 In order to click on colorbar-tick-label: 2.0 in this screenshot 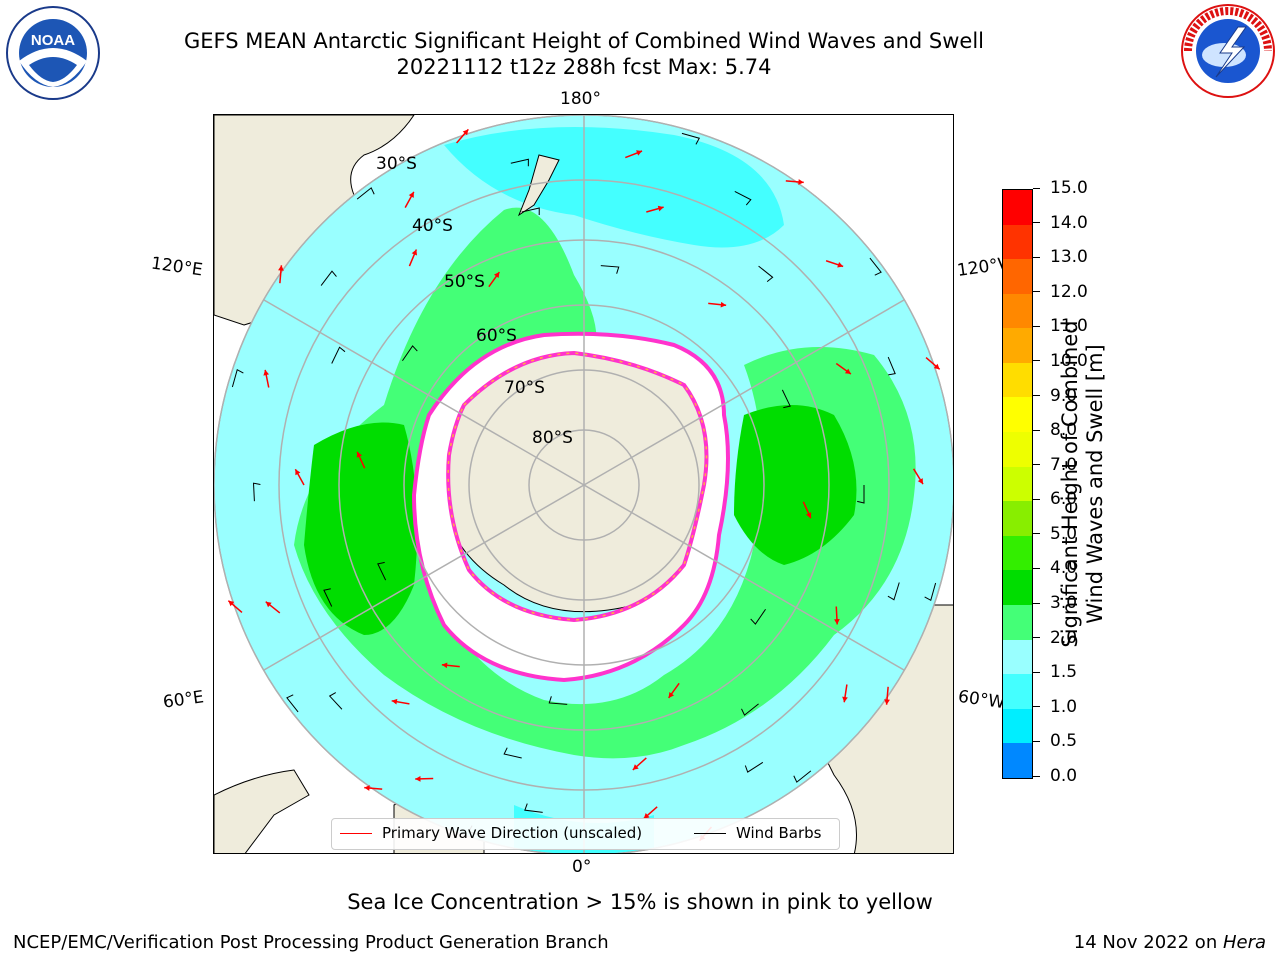, I will do `click(1064, 637)`.